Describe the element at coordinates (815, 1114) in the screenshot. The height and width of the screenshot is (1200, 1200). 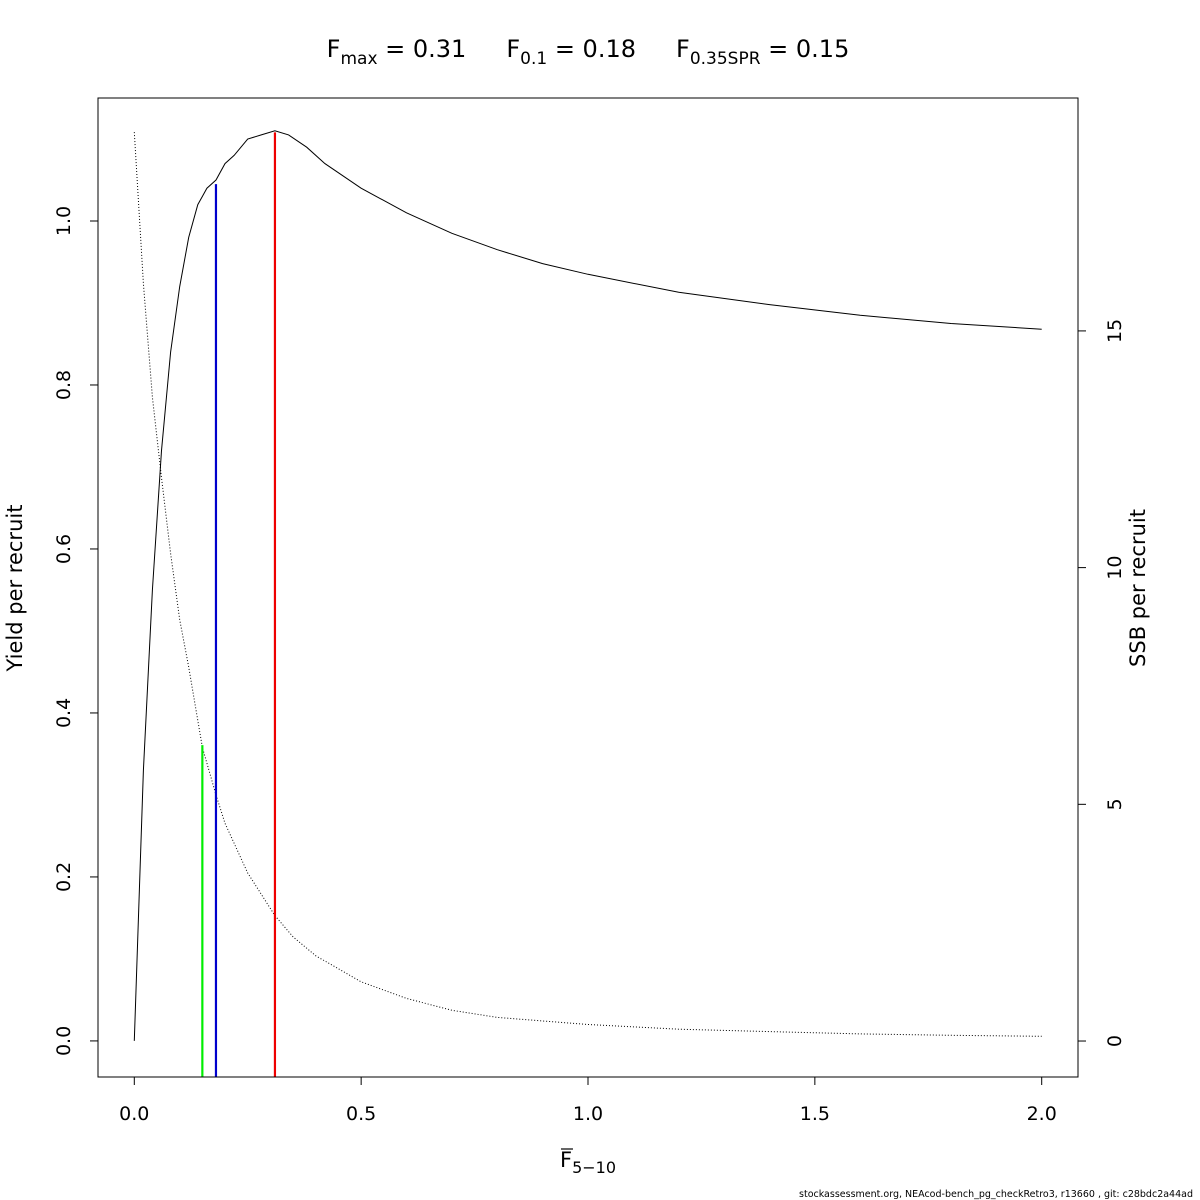
I see `x-tick-label: 1.5` at that location.